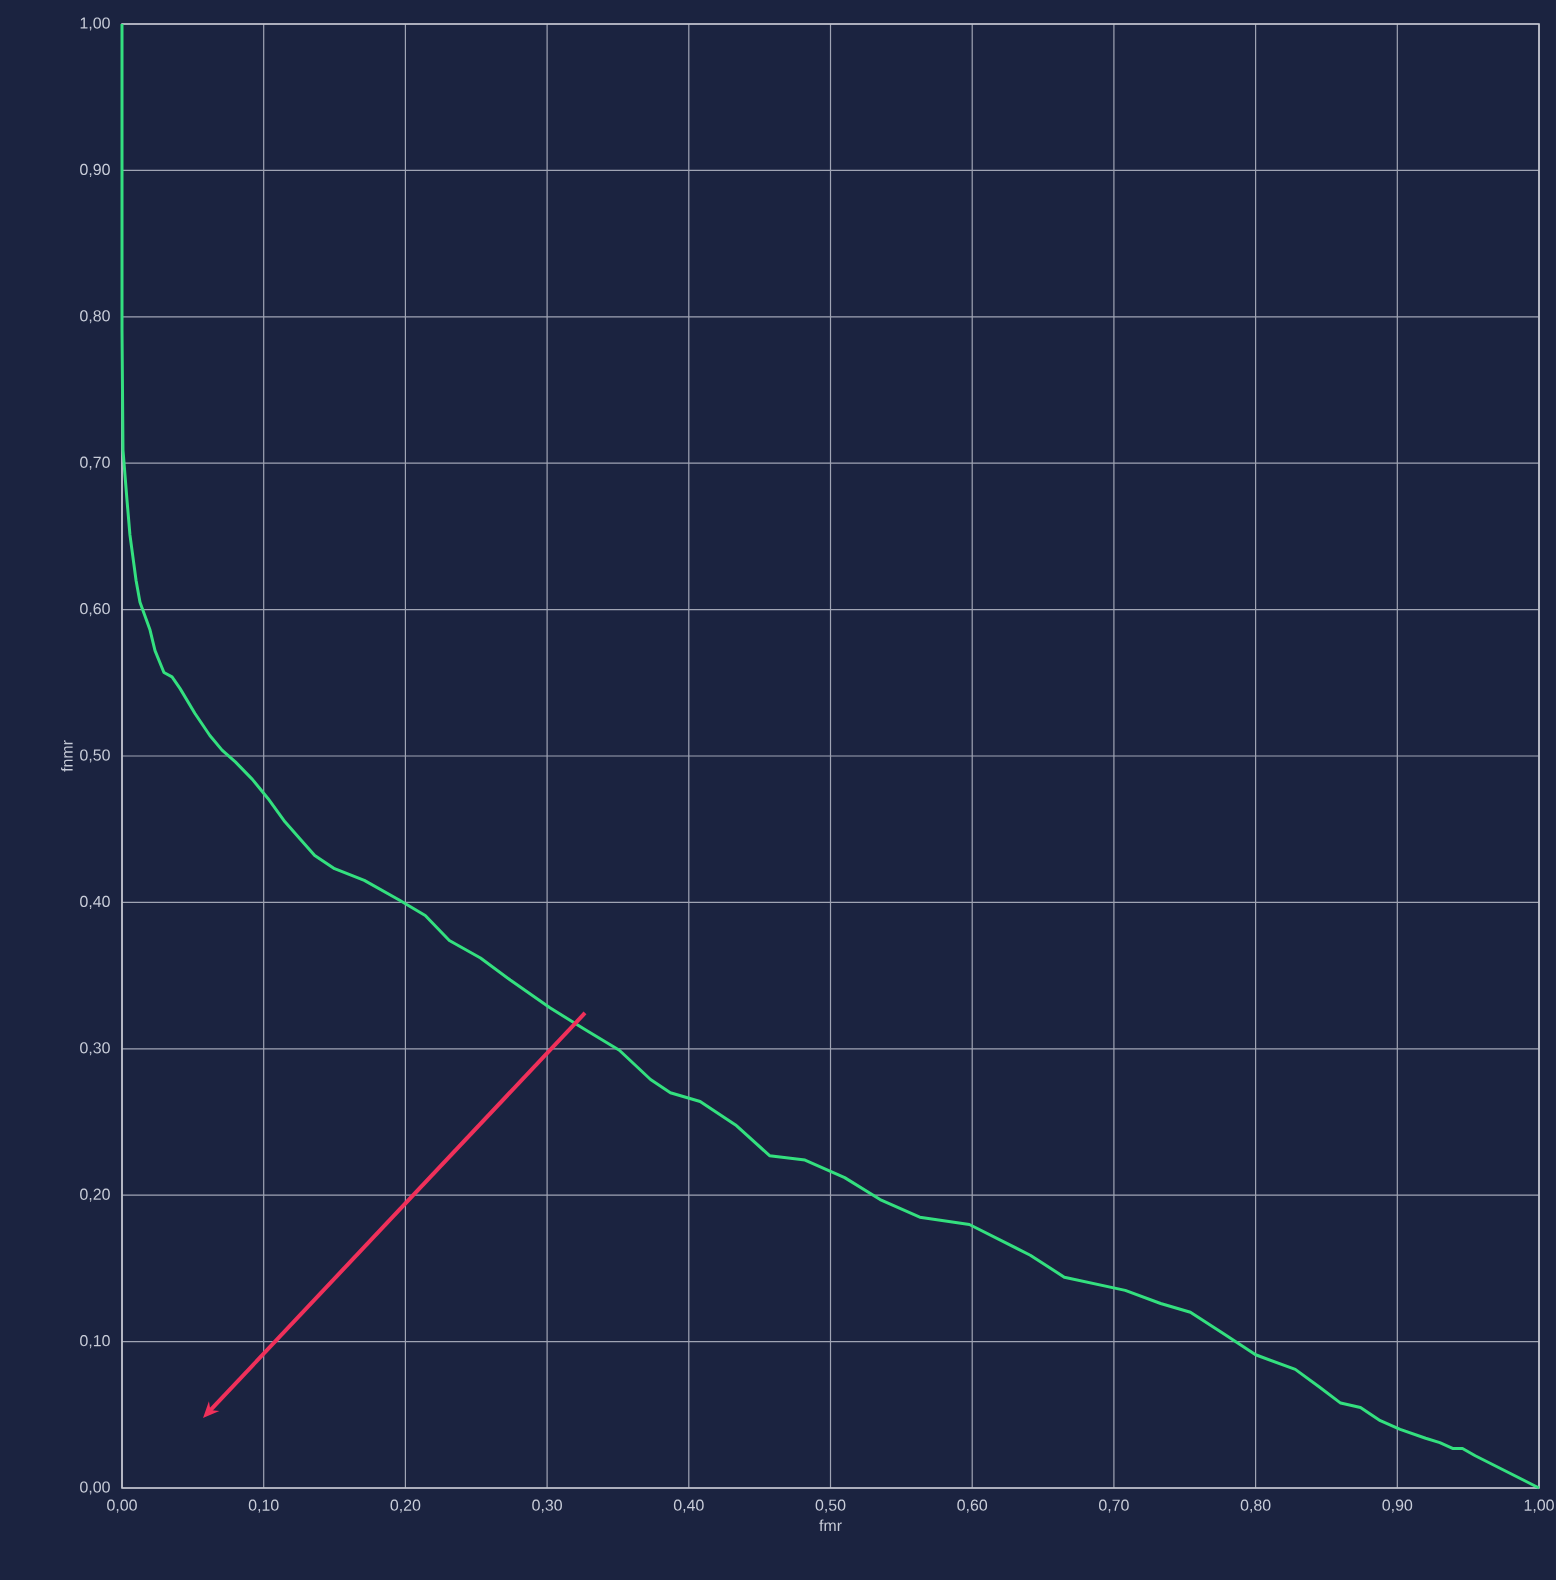 The image size is (1556, 1580). I want to click on x-tick-label: 0,70, so click(1114, 1506).